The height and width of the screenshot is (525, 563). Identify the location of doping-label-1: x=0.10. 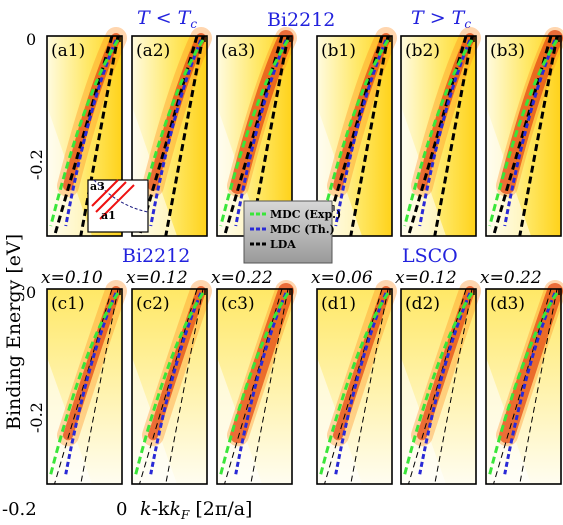
(72, 278).